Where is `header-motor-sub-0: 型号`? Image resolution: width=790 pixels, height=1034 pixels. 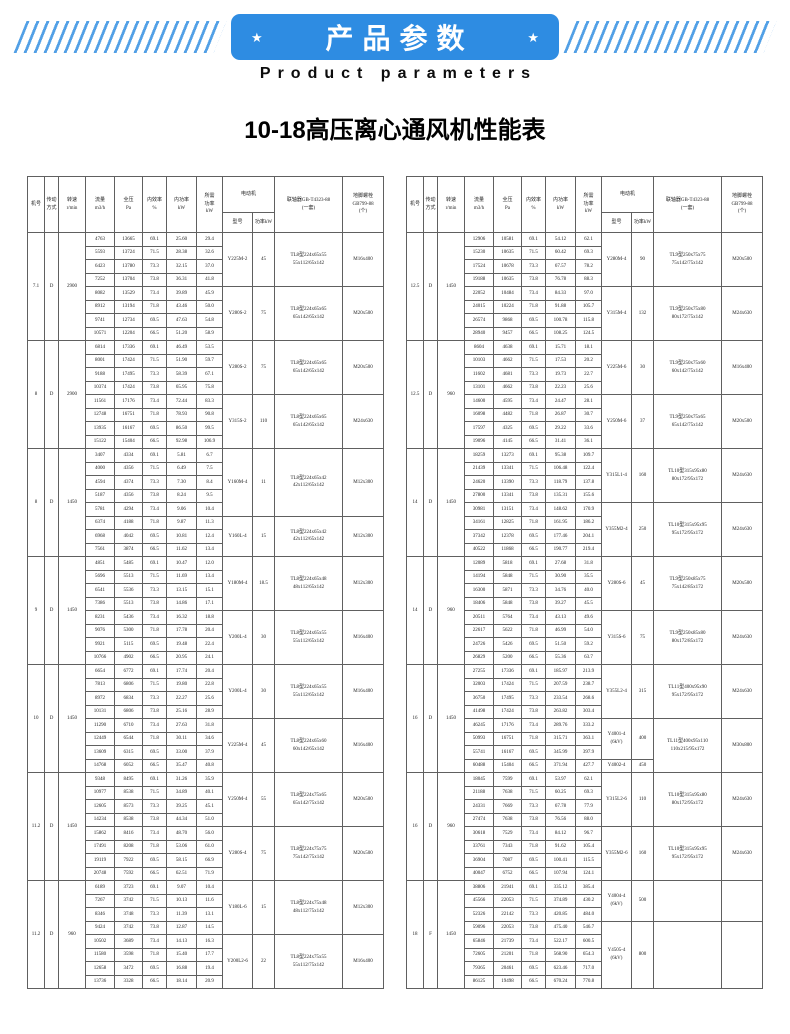 header-motor-sub-0: 型号 is located at coordinates (237, 222).